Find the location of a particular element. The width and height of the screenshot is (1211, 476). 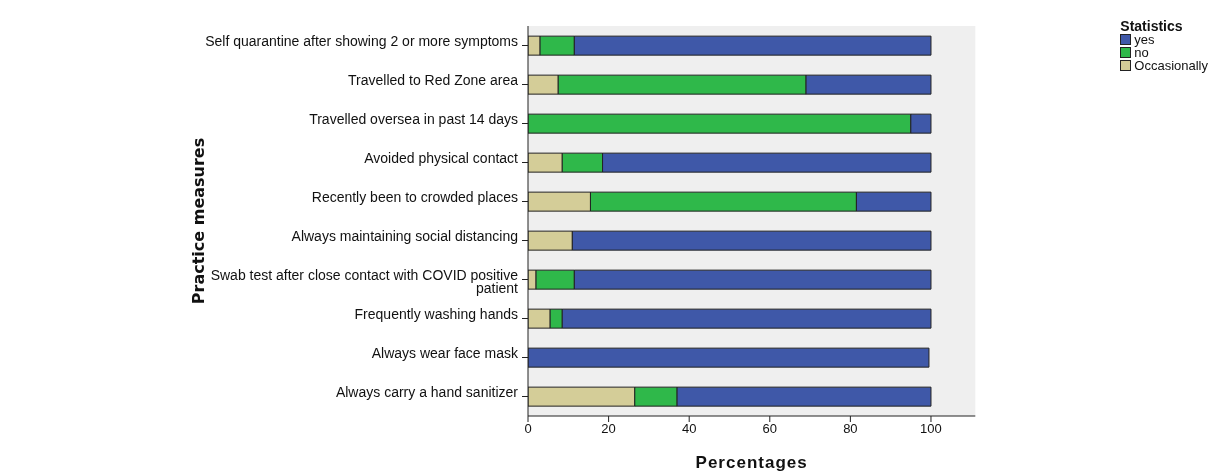

y-tick-label: Travelled to Red Zone area is located at coordinates (433, 79).